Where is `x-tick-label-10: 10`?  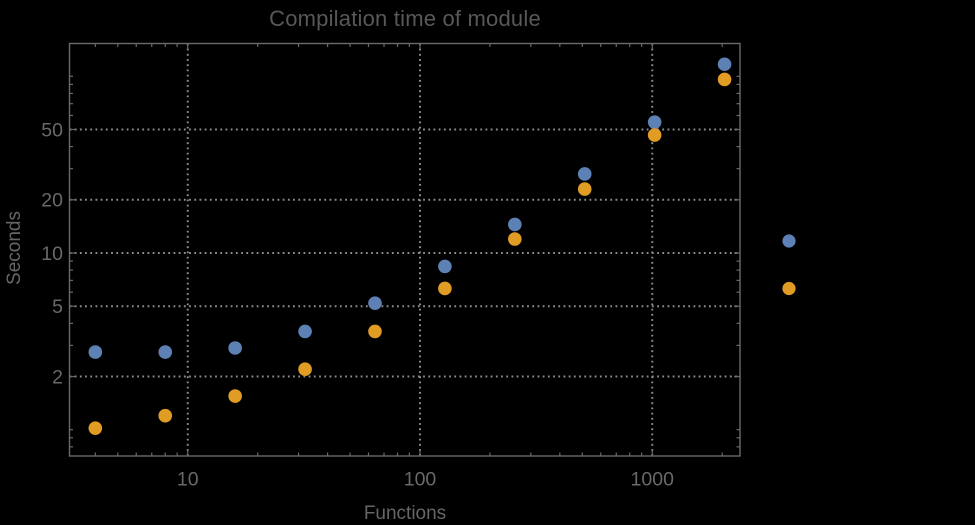
x-tick-label-10: 10 is located at coordinates (188, 480).